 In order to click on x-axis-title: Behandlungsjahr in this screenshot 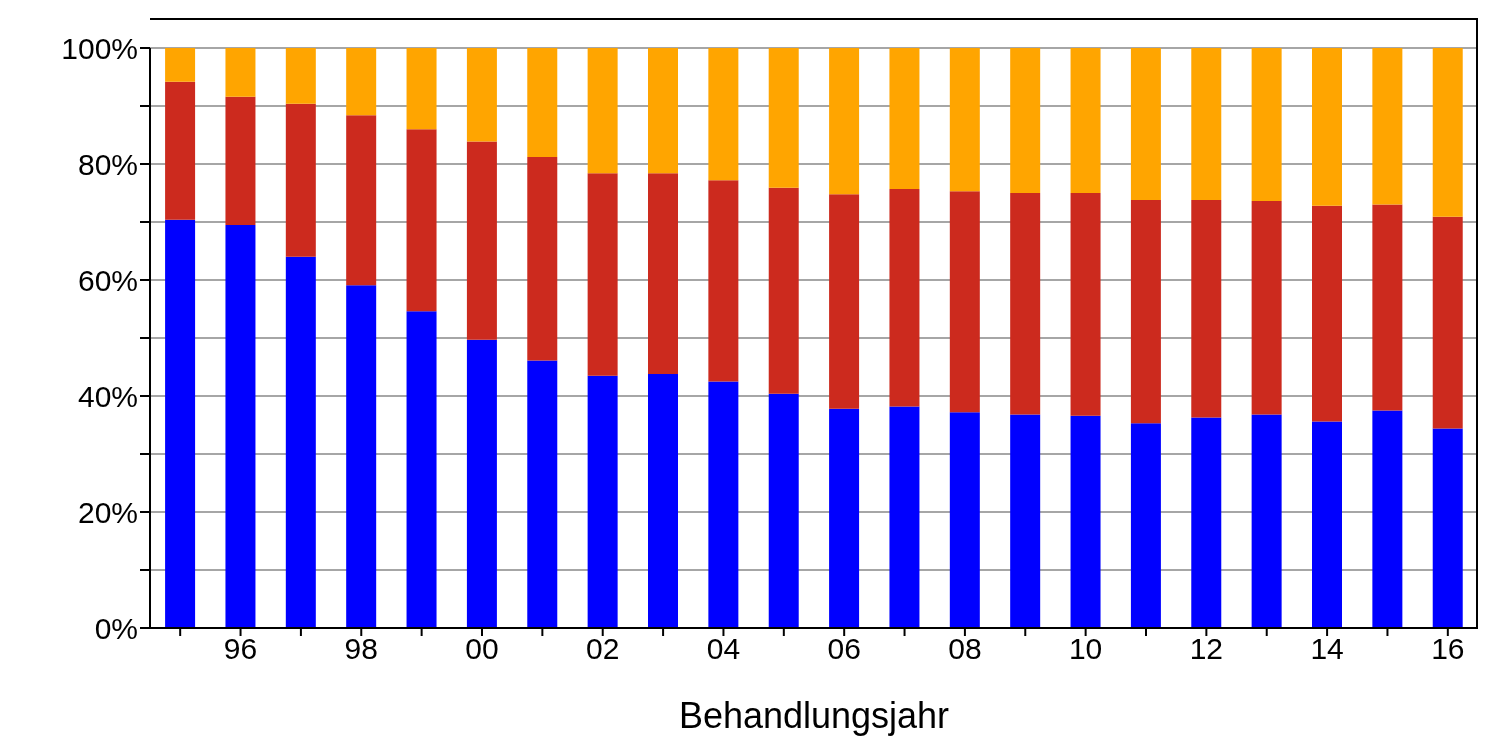, I will do `click(814, 715)`.